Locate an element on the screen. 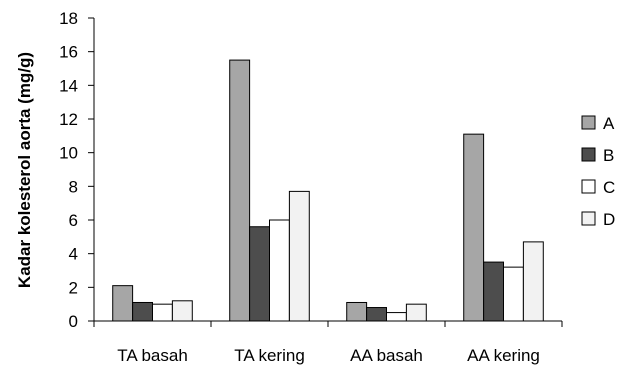  x-category-label: AA basah is located at coordinates (386, 355).